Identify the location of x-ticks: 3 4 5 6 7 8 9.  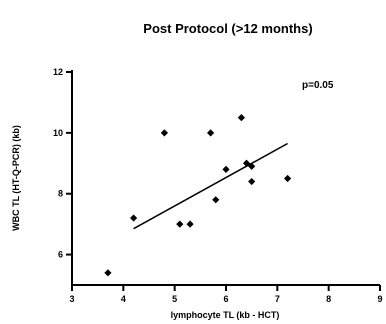
(226, 294).